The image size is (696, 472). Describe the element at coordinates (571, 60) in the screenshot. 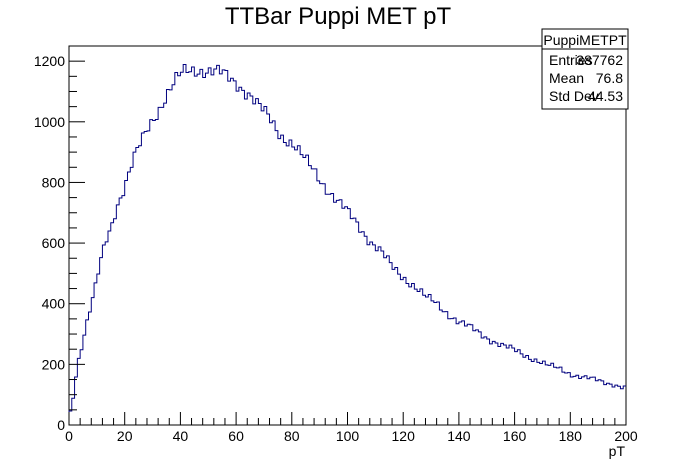

I see `stats-entries-label: Entries` at that location.